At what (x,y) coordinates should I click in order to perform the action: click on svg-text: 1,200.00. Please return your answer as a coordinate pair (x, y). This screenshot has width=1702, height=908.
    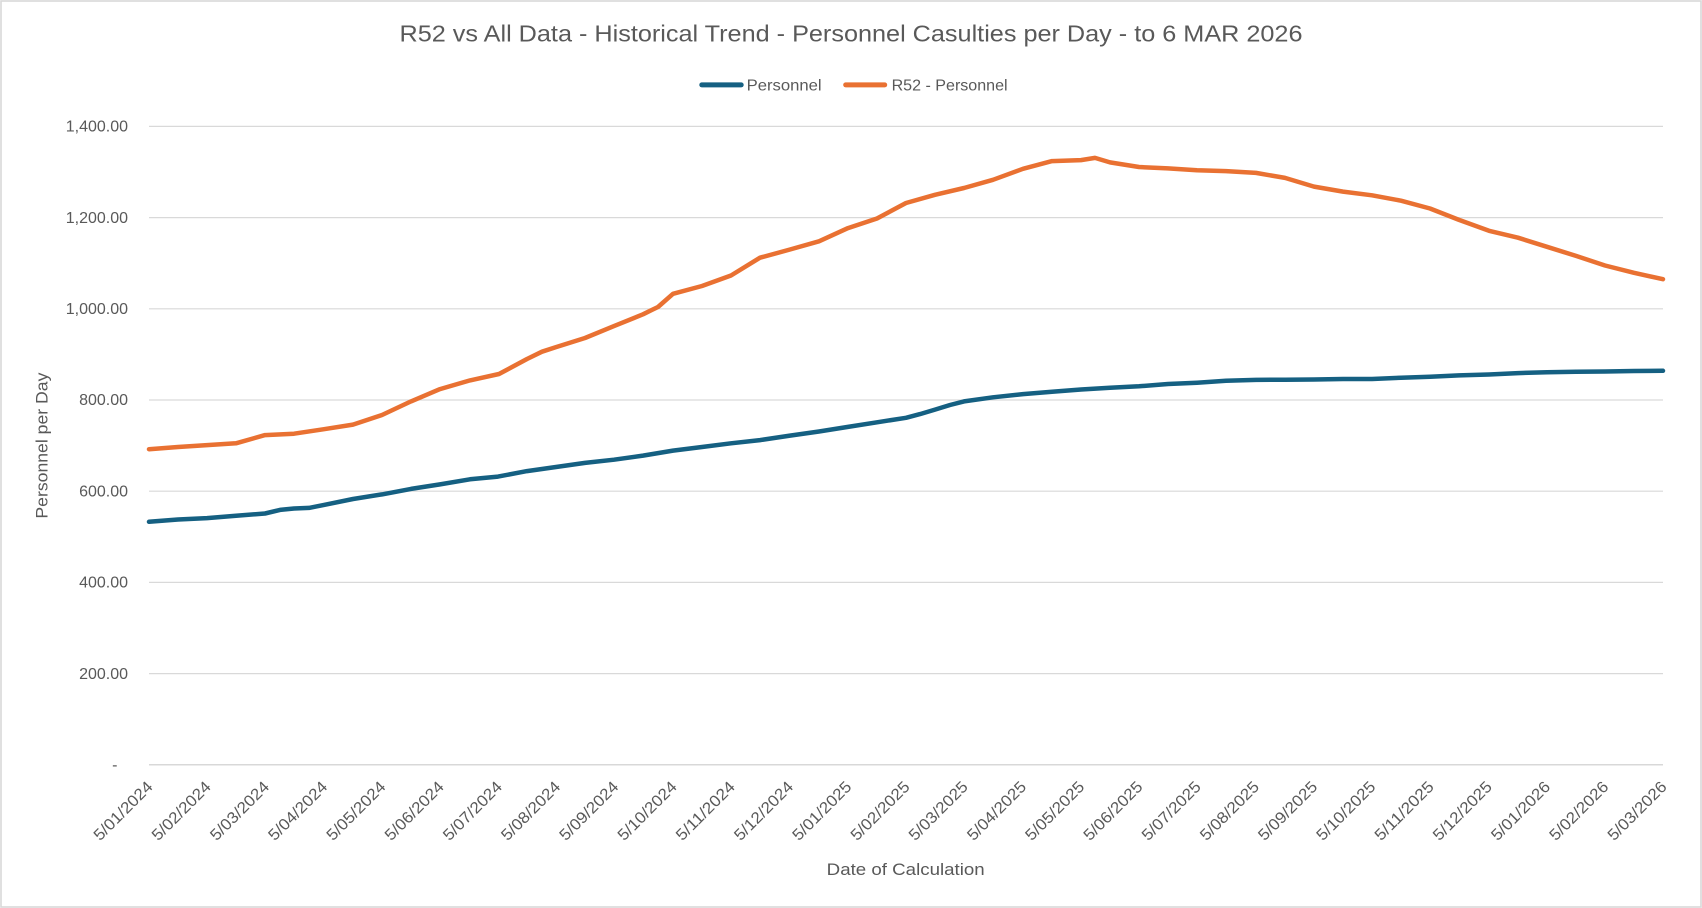
    Looking at the image, I should click on (97, 218).